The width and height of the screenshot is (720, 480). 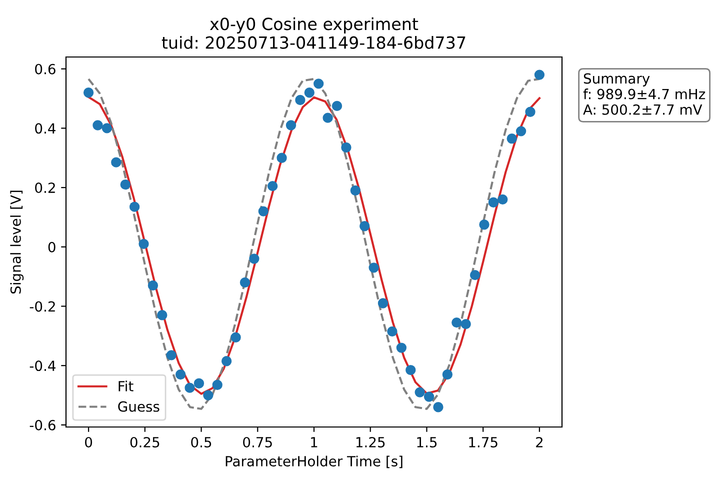 I want to click on y-axis-title: Signal level [V], so click(x=17, y=242).